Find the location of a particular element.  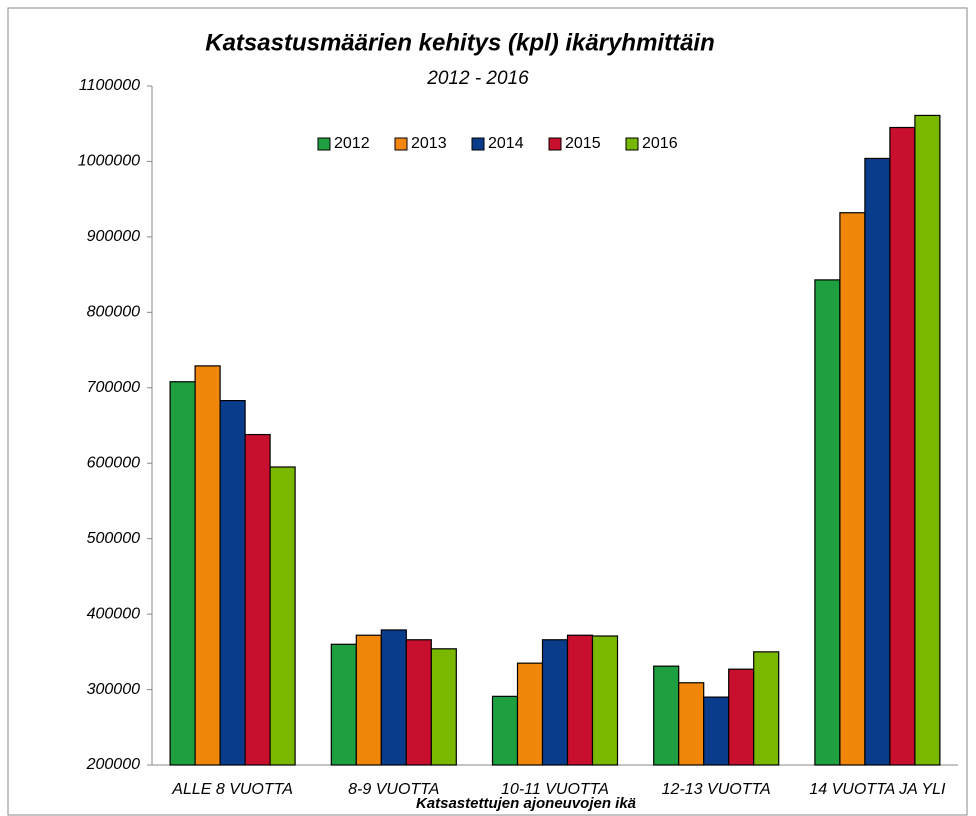

y-tick-label: 200000 is located at coordinates (113, 764).